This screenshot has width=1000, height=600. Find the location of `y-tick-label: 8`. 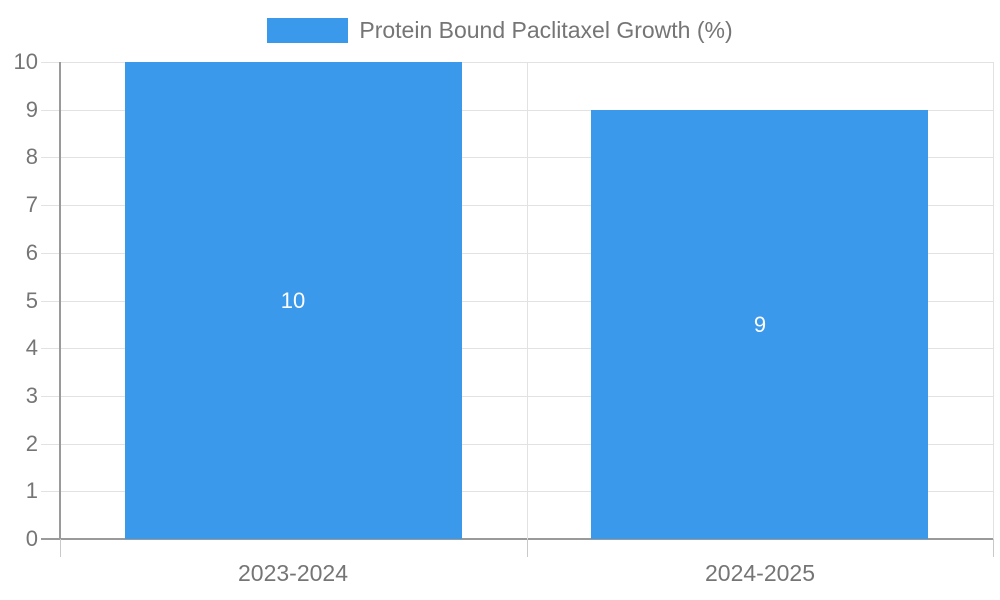

y-tick-label: 8 is located at coordinates (31, 156).